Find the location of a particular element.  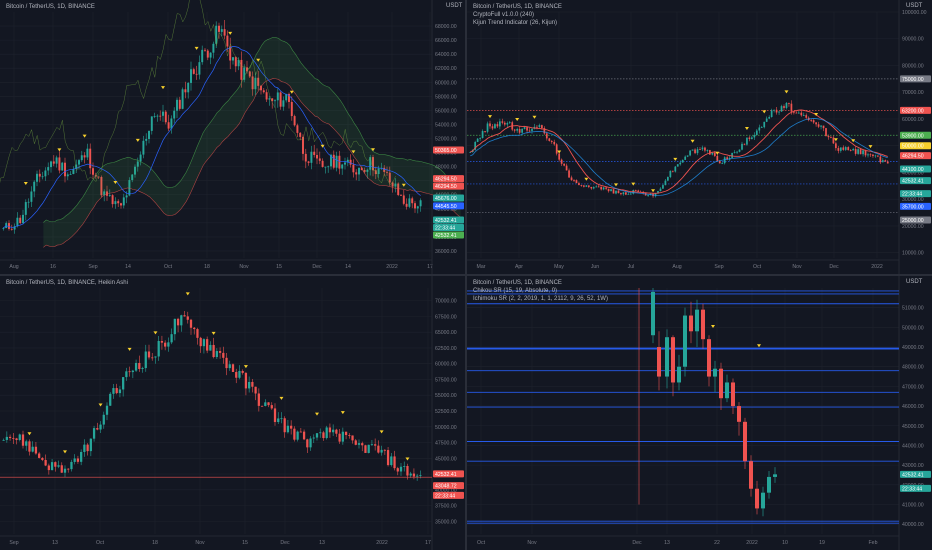

pane-divider-horizontal is located at coordinates (466, 275).